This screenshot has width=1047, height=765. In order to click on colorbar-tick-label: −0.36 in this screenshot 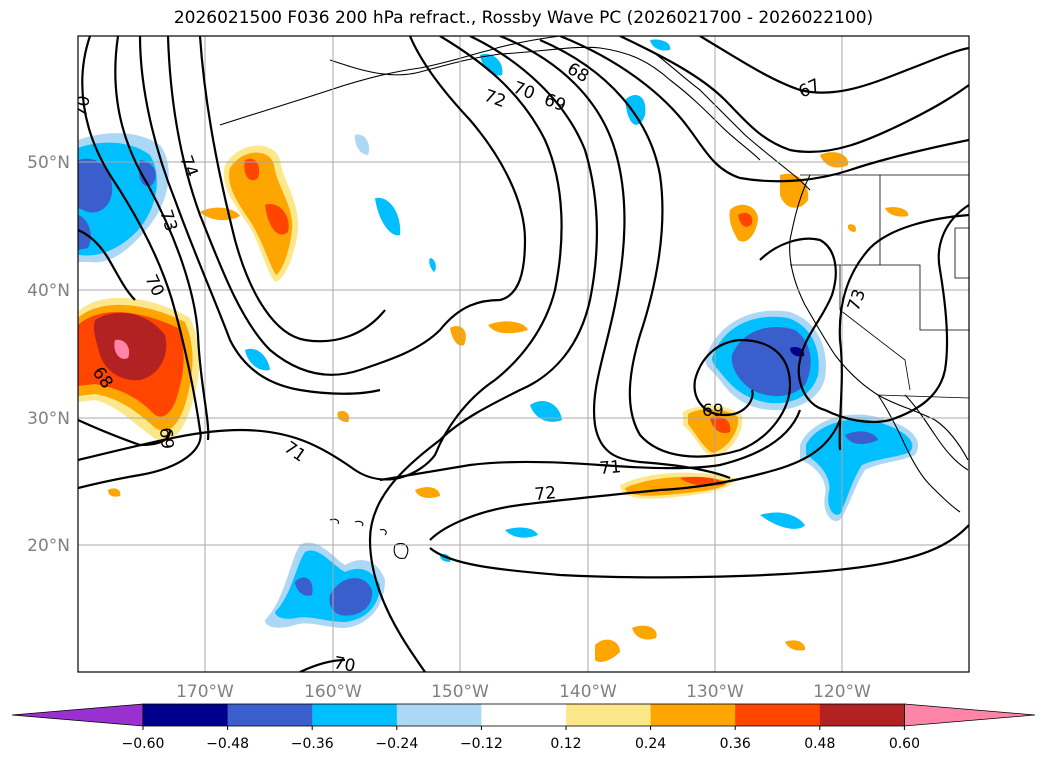, I will do `click(312, 744)`.